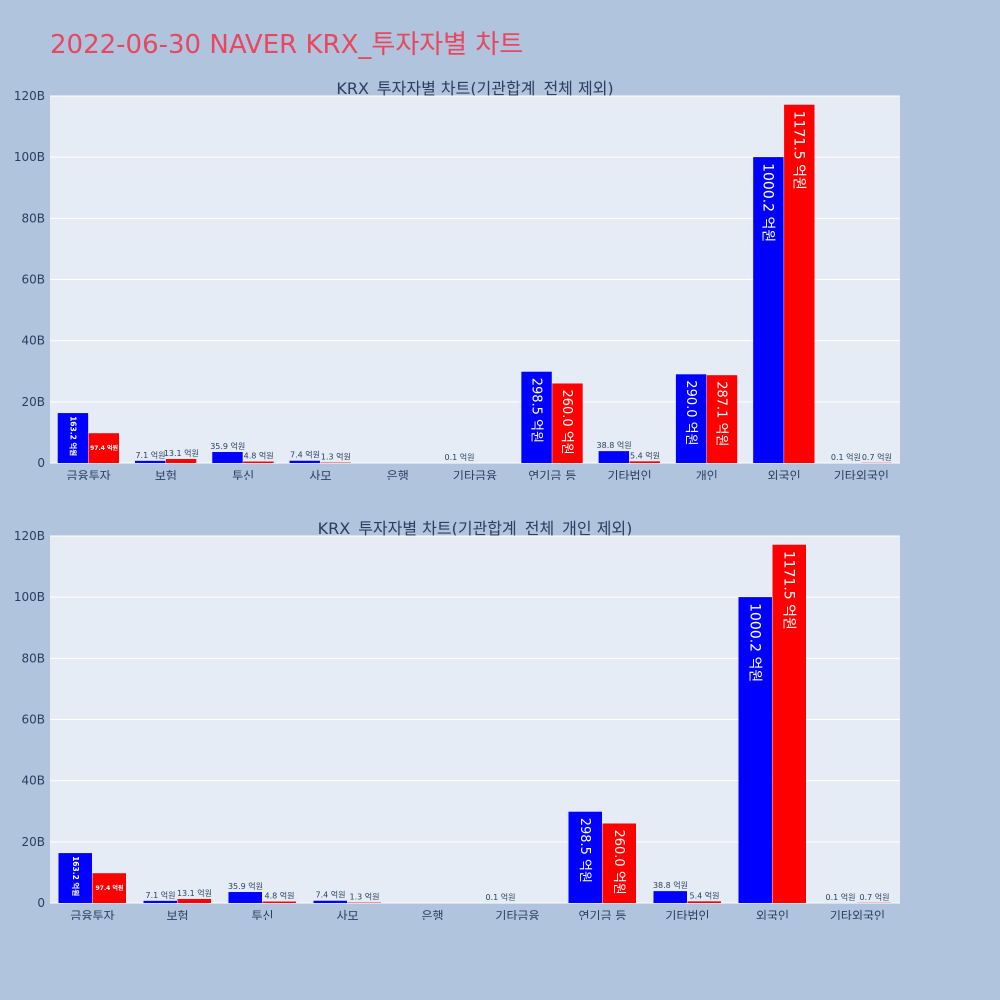  Describe the element at coordinates (690, 412) in the screenshot. I see `data-label: 290.0 억원` at that location.